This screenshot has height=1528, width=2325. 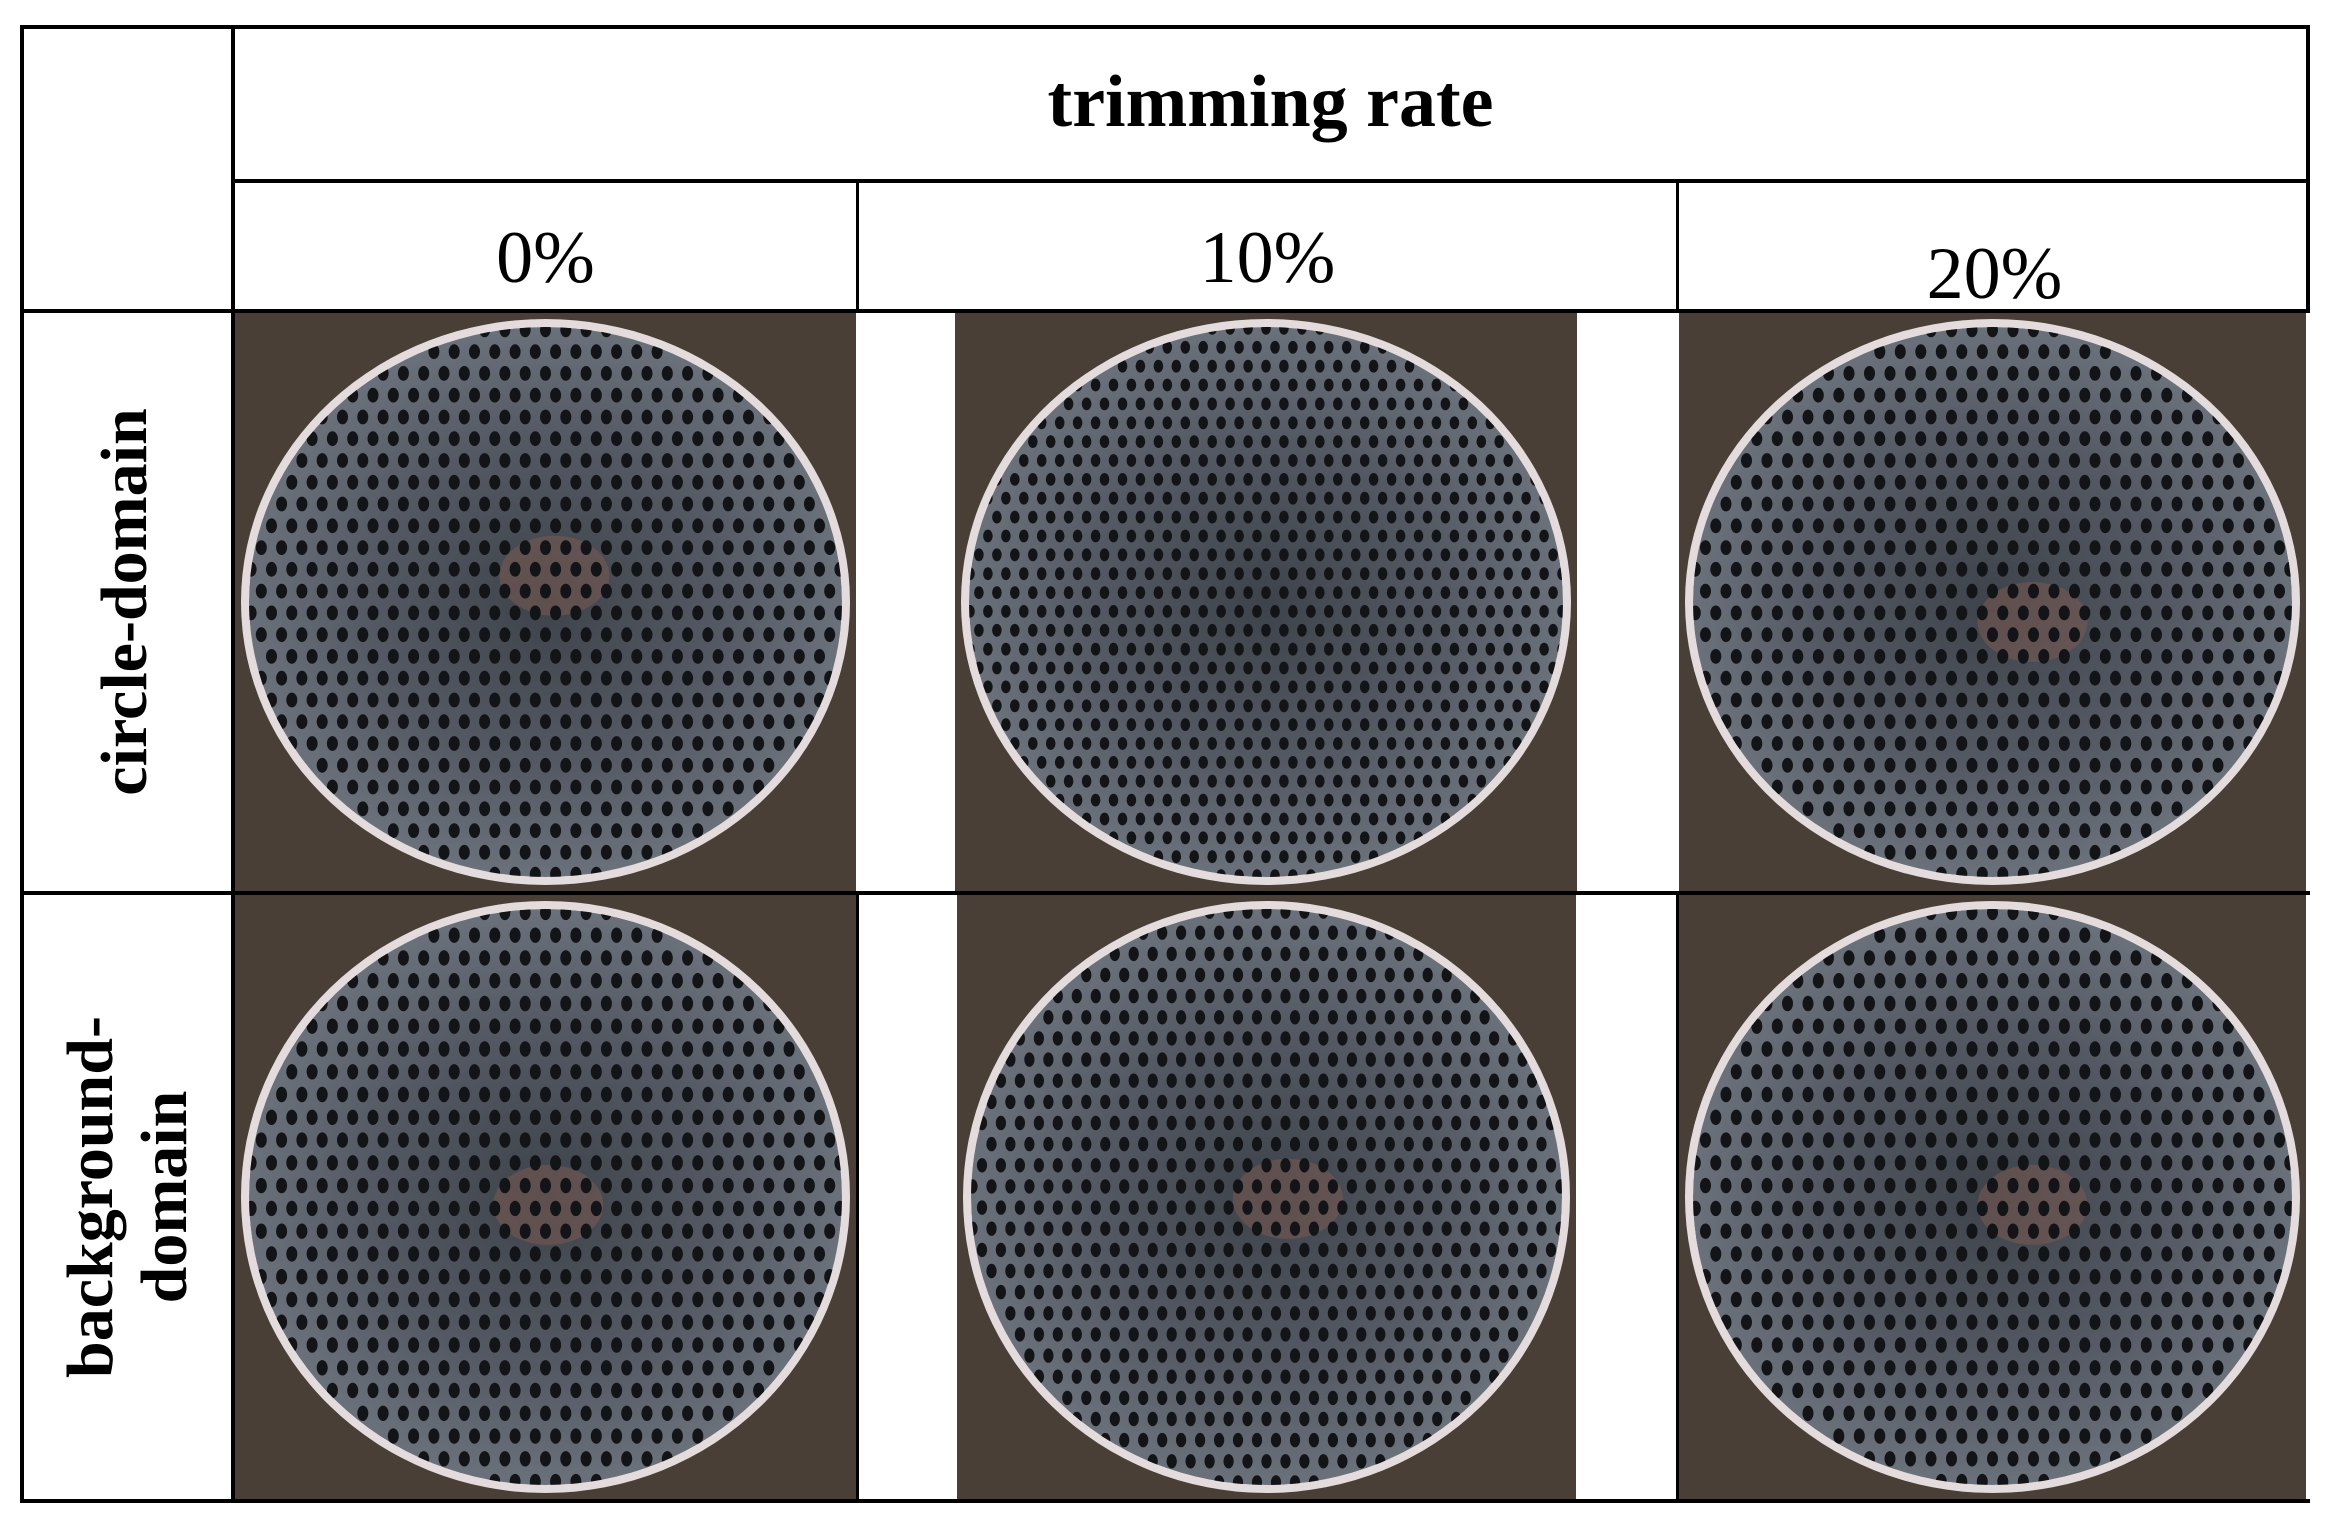 I want to click on header-row-divider, so click(x=1165, y=311).